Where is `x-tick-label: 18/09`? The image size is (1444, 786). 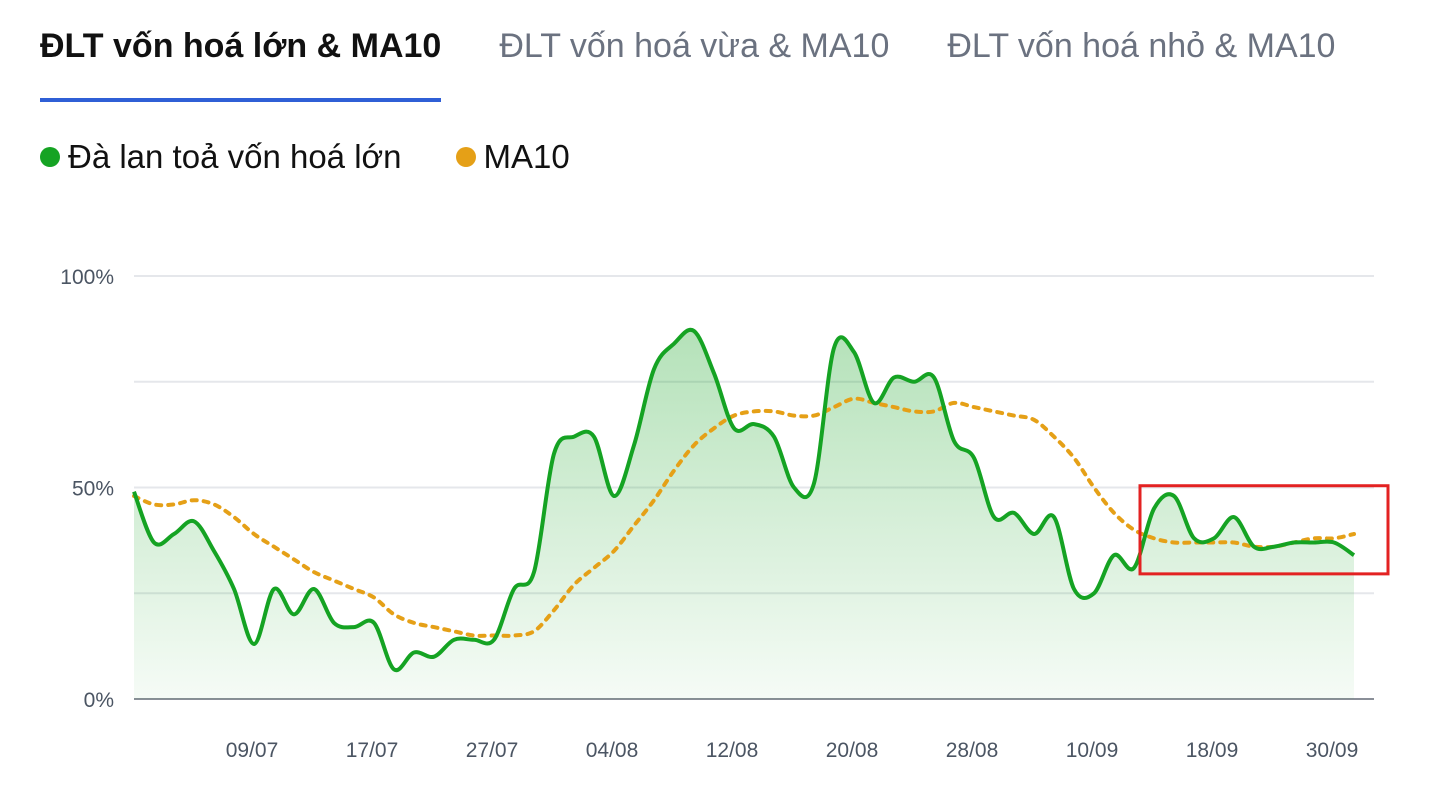 x-tick-label: 18/09 is located at coordinates (1212, 750).